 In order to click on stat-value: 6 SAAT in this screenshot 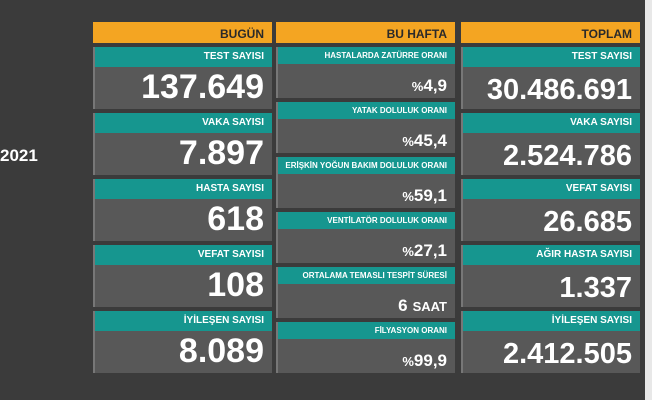, I will do `click(422, 306)`.